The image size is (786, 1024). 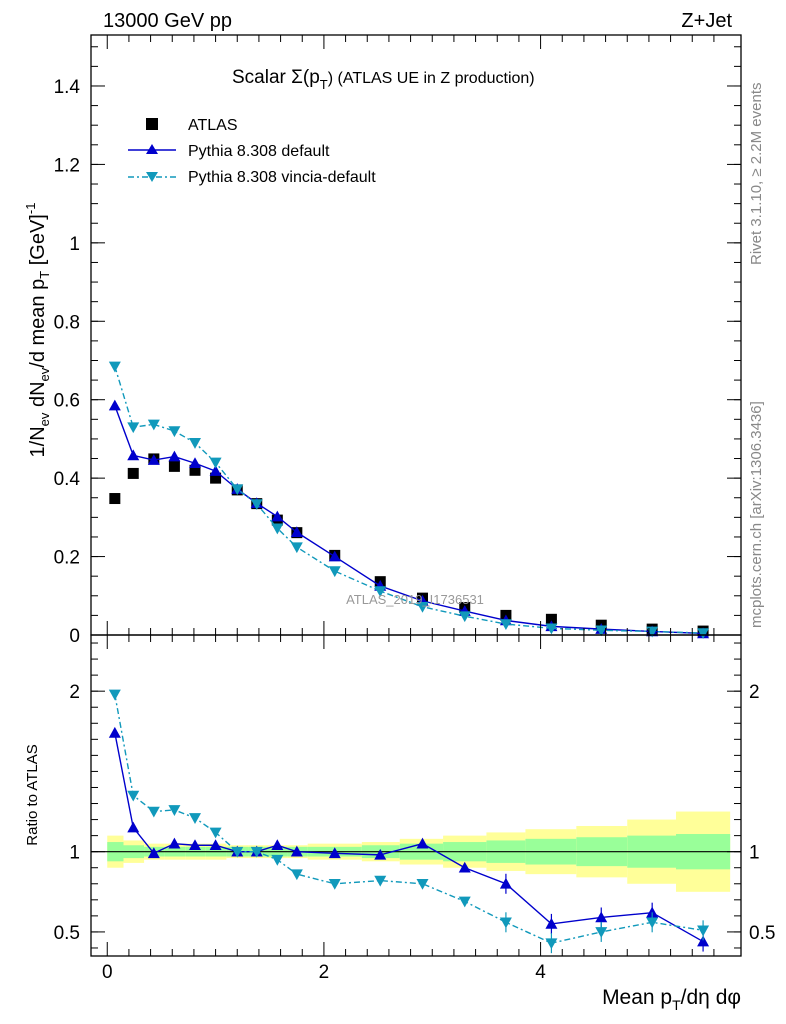 What do you see at coordinates (30, 209) in the screenshot?
I see `ylabel-sup: -1` at bounding box center [30, 209].